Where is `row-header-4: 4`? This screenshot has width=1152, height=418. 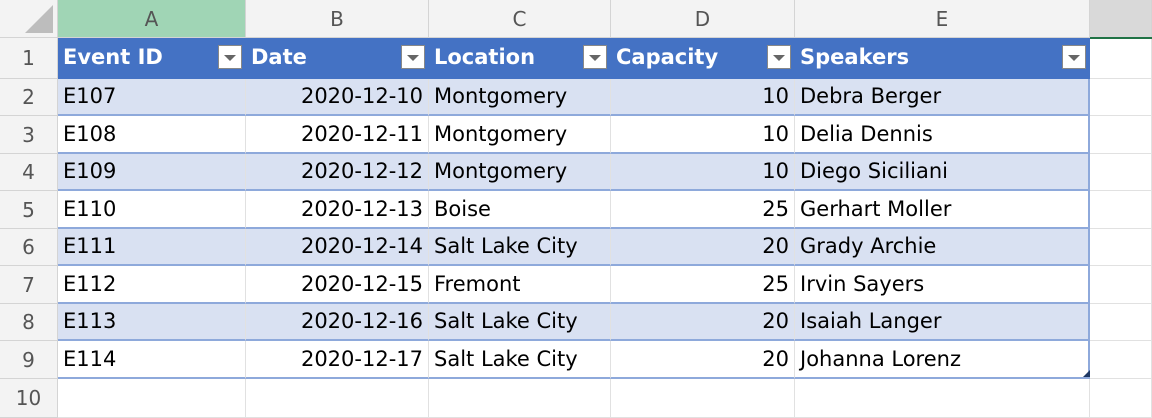
row-header-4: 4 is located at coordinates (29, 172).